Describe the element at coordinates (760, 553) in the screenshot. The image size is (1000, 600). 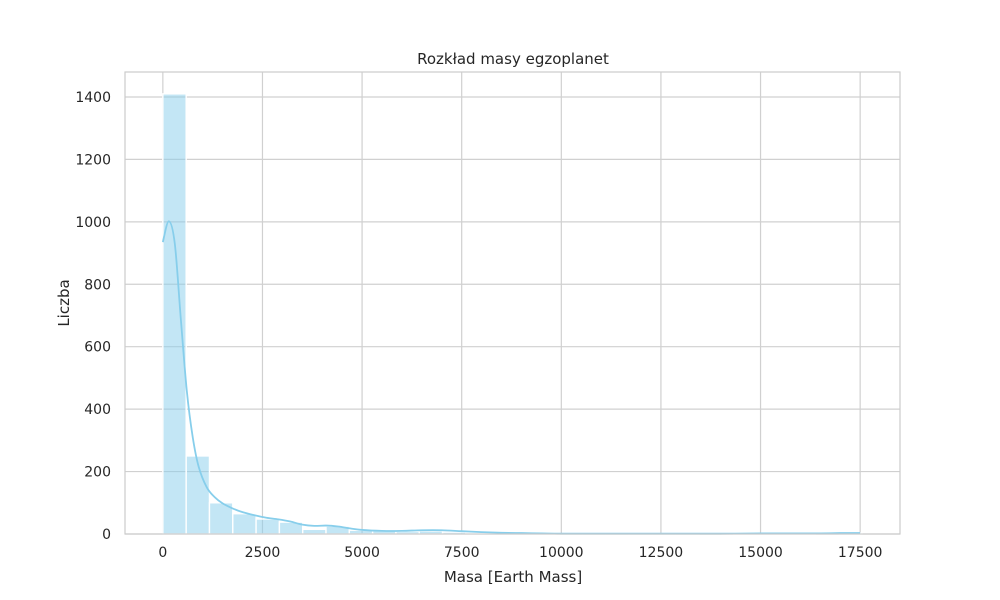
I see `x-tick-label: 15000` at that location.